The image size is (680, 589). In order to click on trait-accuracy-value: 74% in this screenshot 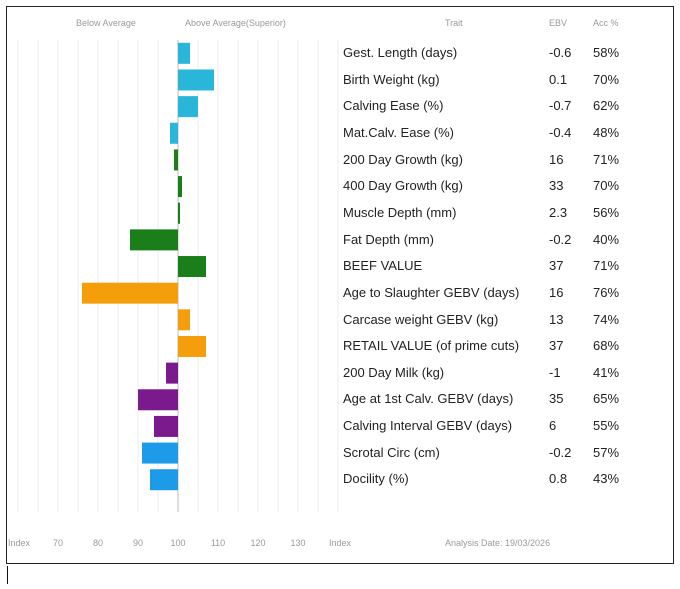, I will do `click(613, 320)`.